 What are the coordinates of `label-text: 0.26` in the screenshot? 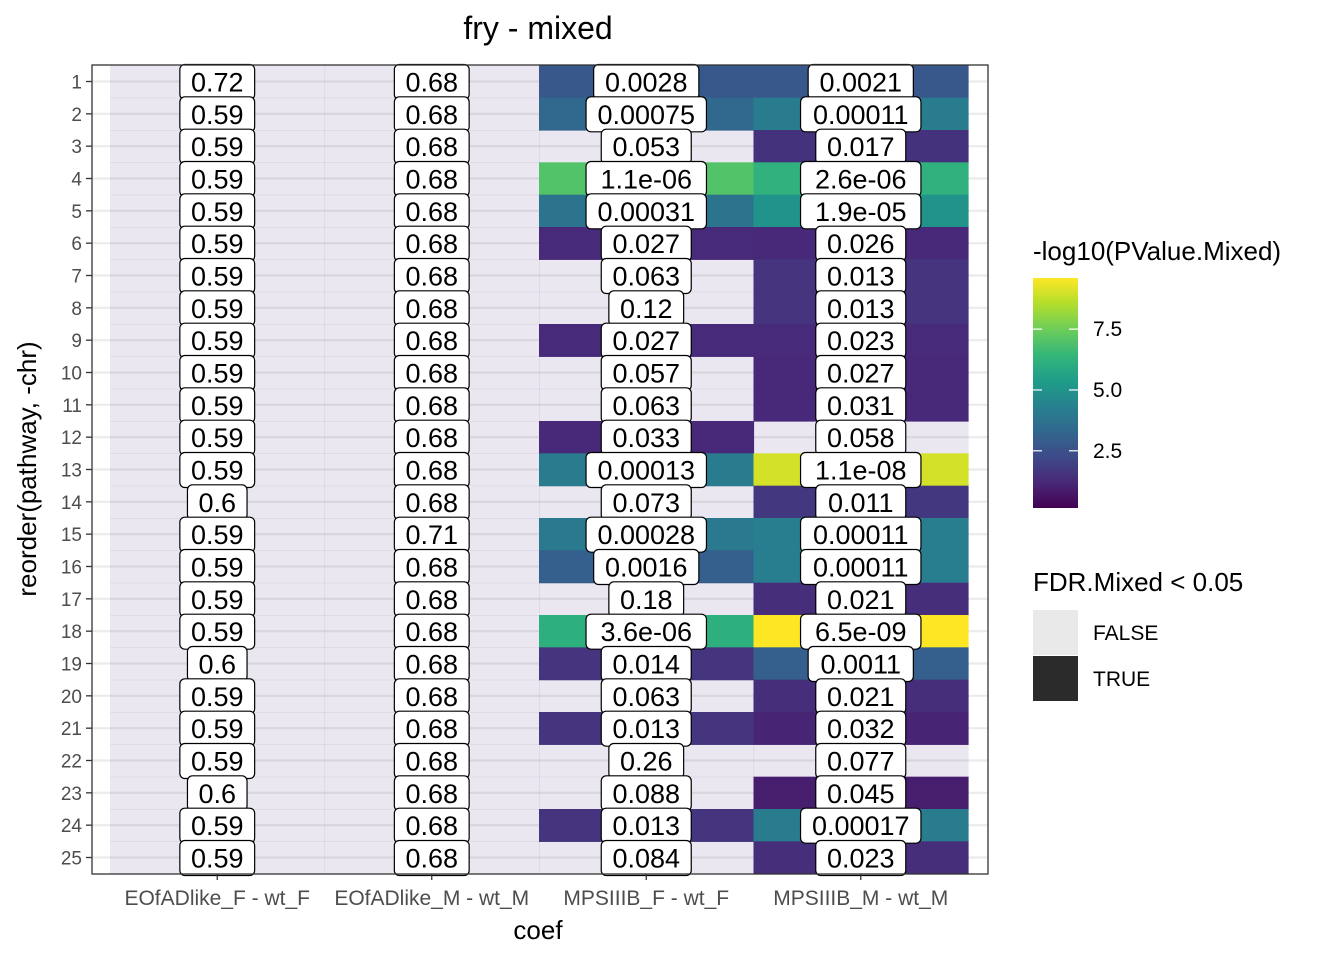 It's located at (646, 762).